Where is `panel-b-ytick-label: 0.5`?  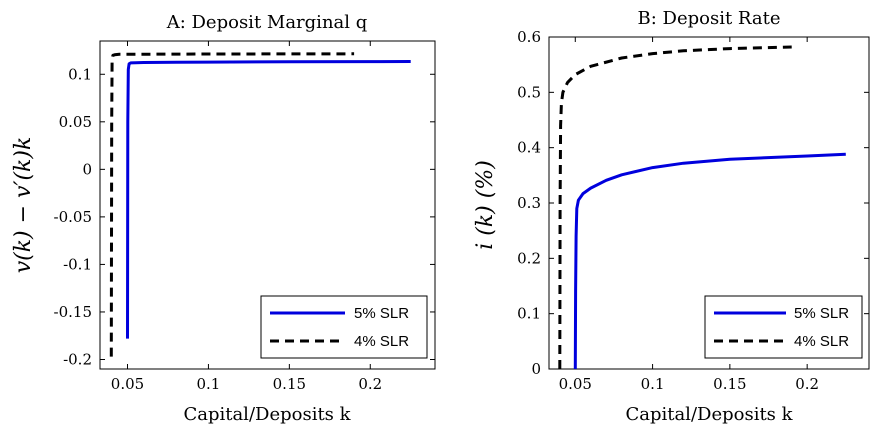
panel-b-ytick-label: 0.5 is located at coordinates (529, 92).